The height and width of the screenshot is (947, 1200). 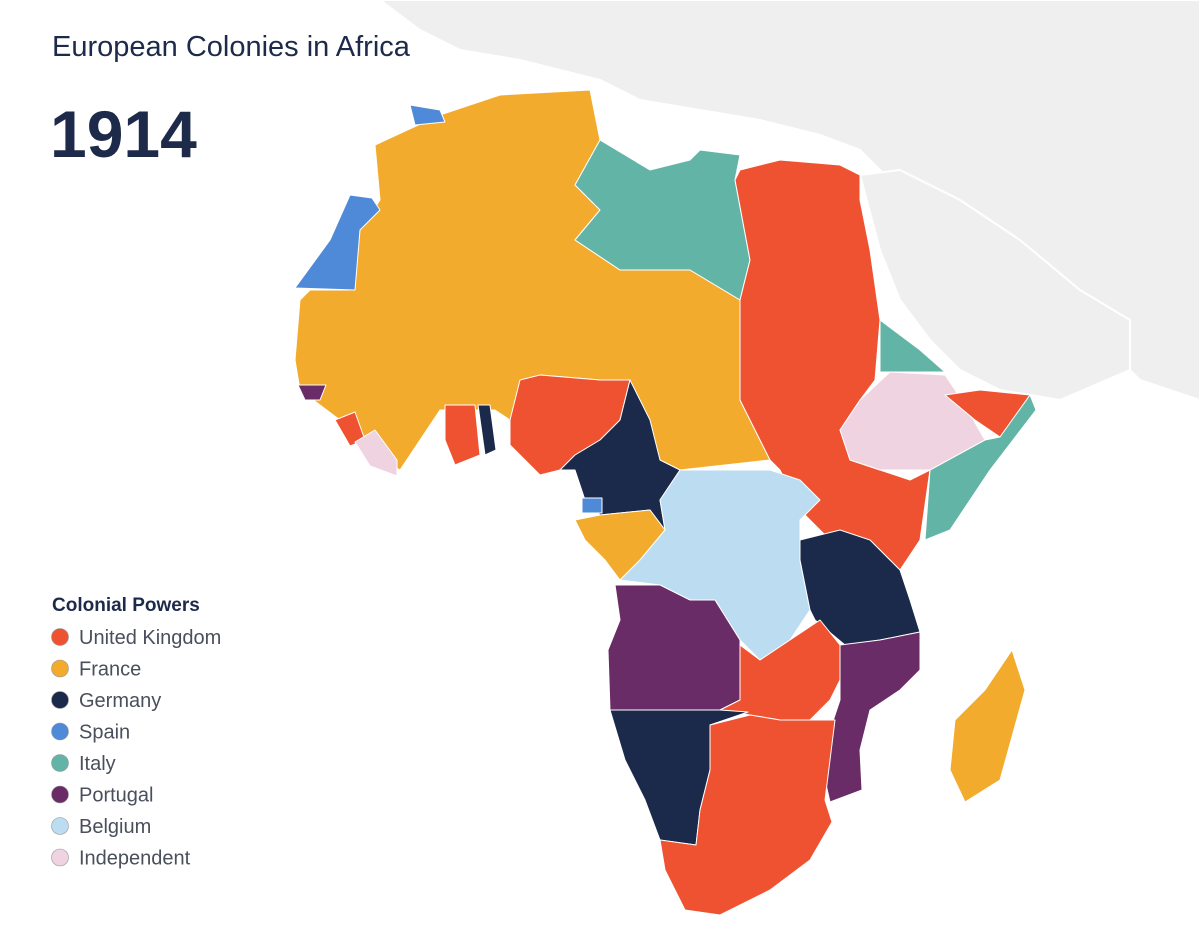 What do you see at coordinates (720, 565) in the screenshot?
I see `belgian-congo` at bounding box center [720, 565].